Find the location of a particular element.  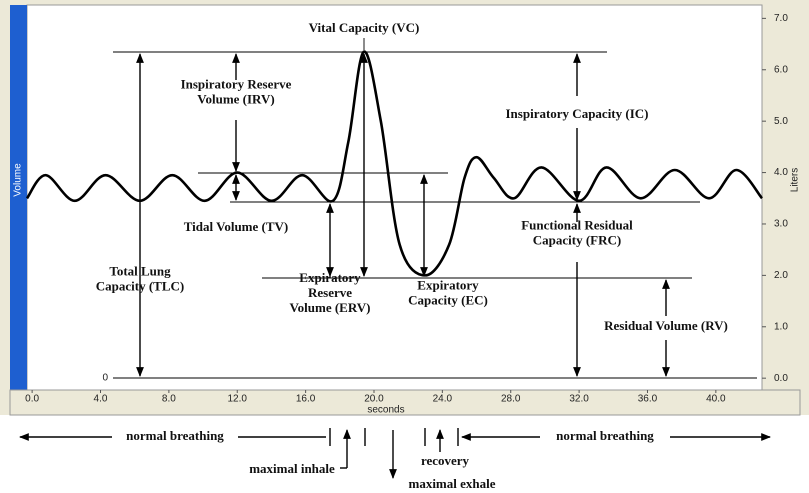

annotation: 0 is located at coordinates (105, 378).